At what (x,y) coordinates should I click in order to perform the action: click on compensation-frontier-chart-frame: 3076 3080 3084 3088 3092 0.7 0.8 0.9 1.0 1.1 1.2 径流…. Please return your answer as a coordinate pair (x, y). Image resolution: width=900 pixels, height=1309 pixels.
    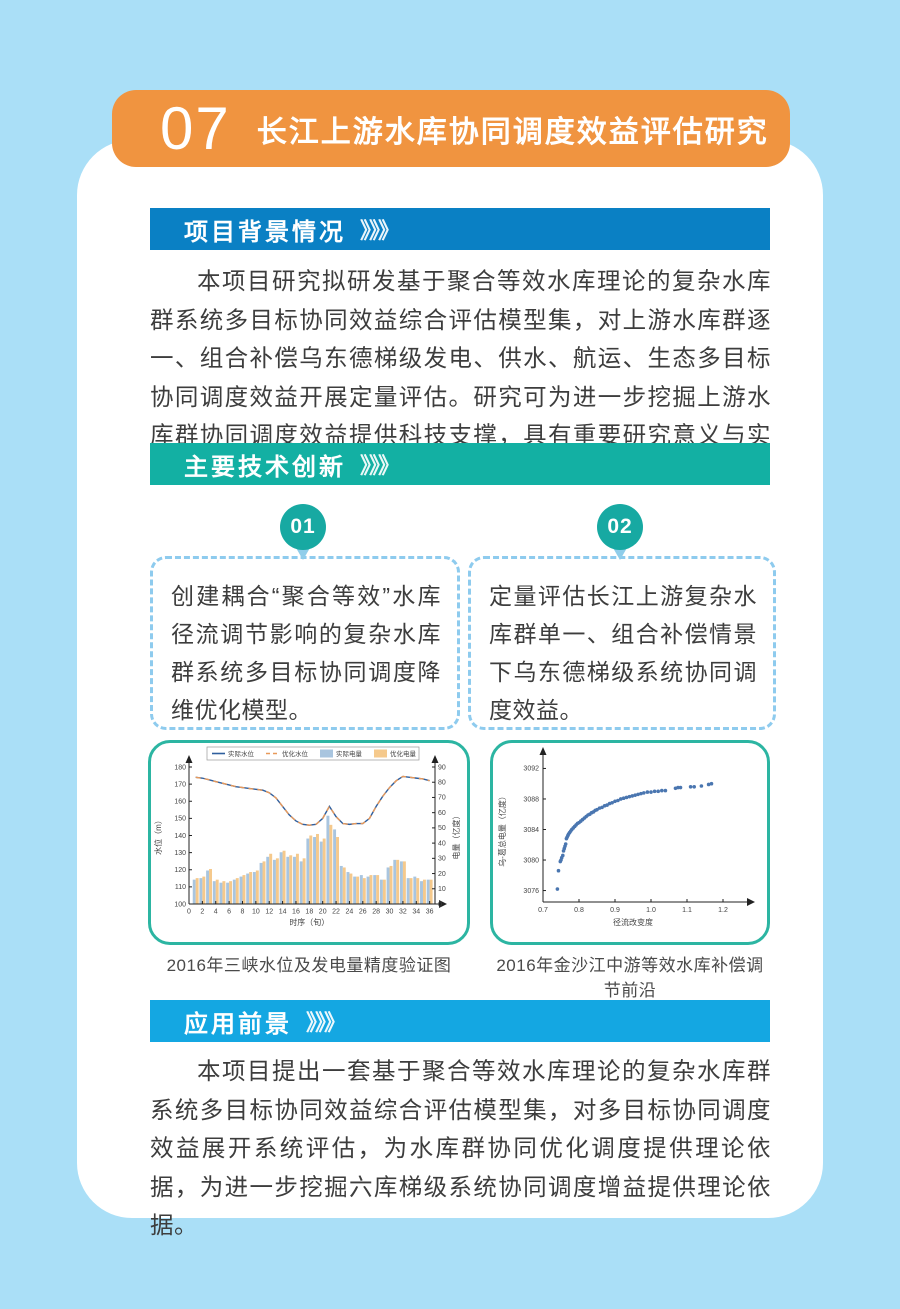
    Looking at the image, I should click on (630, 842).